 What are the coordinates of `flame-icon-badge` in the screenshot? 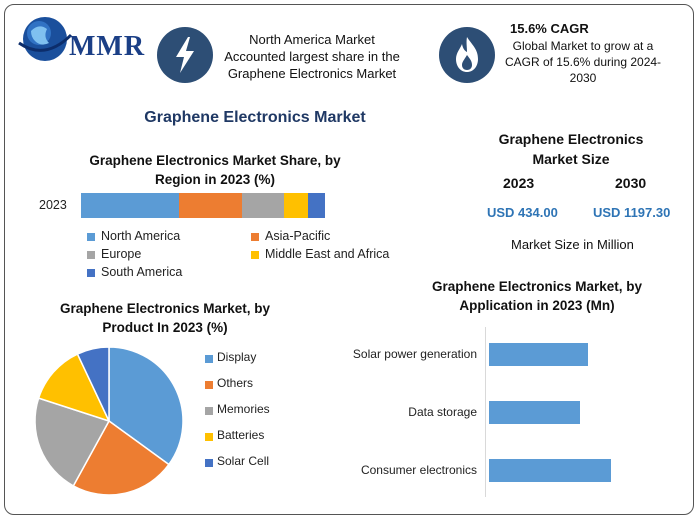 It's located at (467, 55).